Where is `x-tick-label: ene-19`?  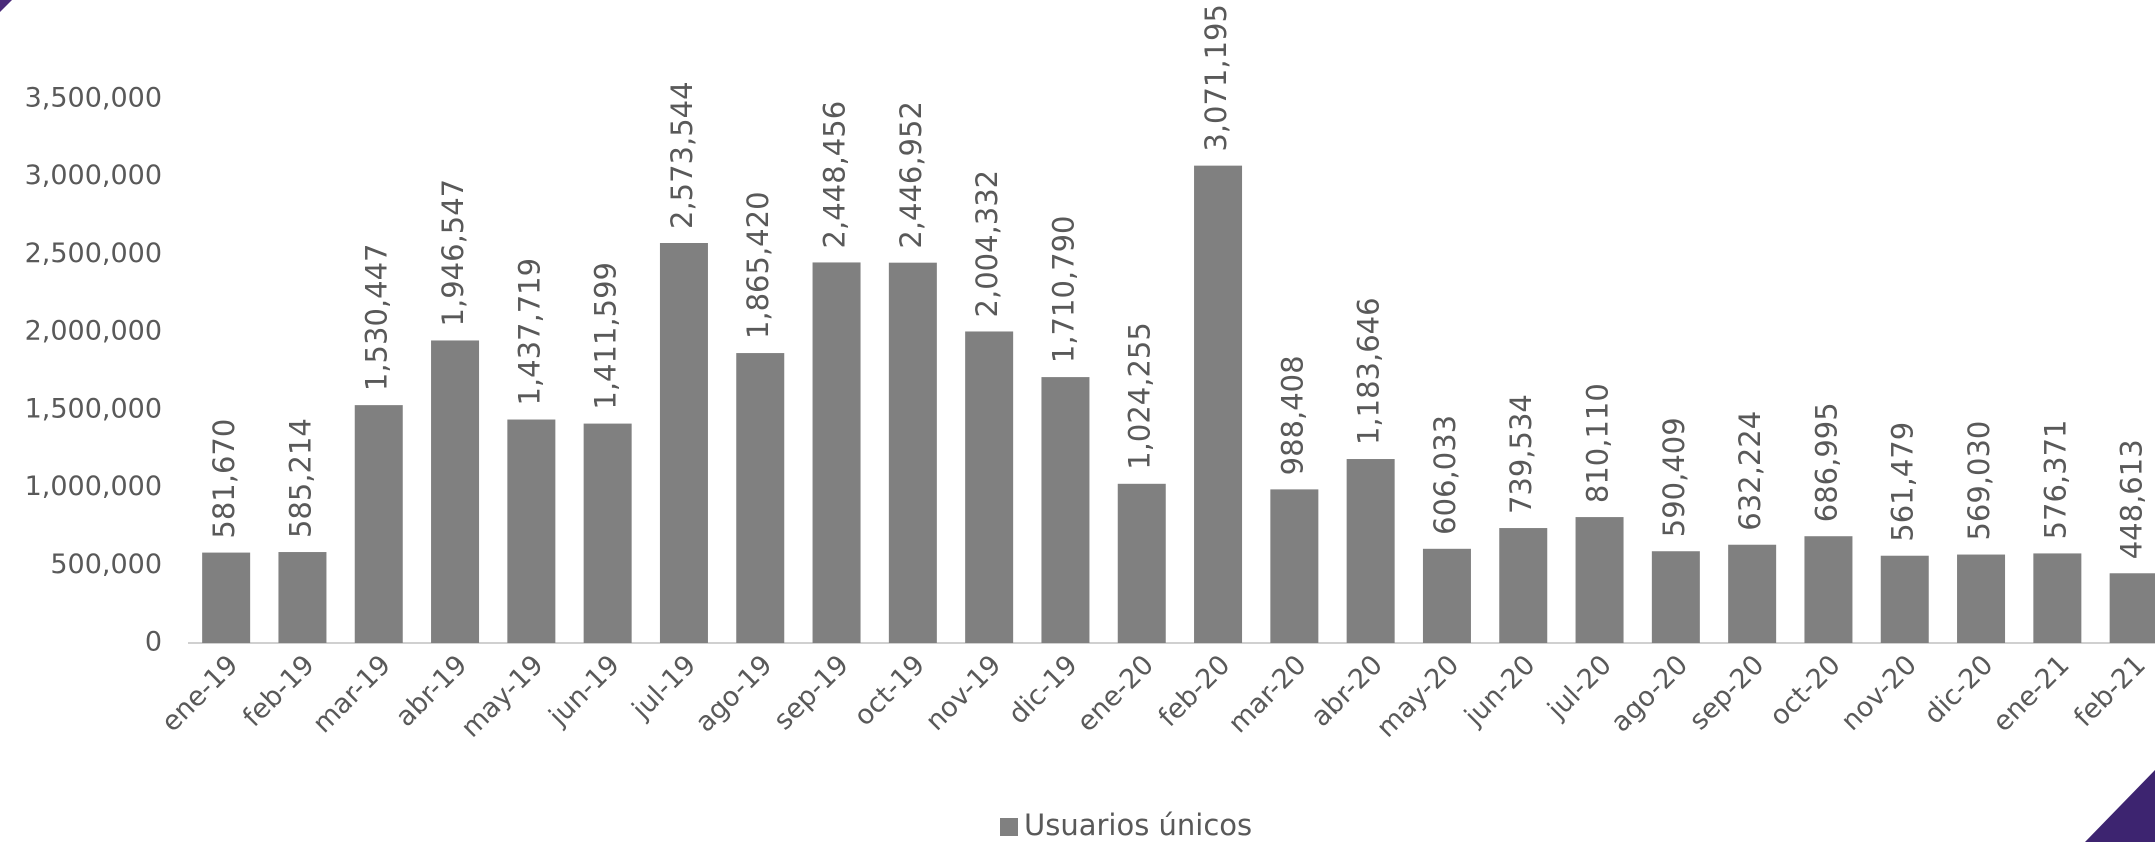 x-tick-label: ene-19 is located at coordinates (200, 693).